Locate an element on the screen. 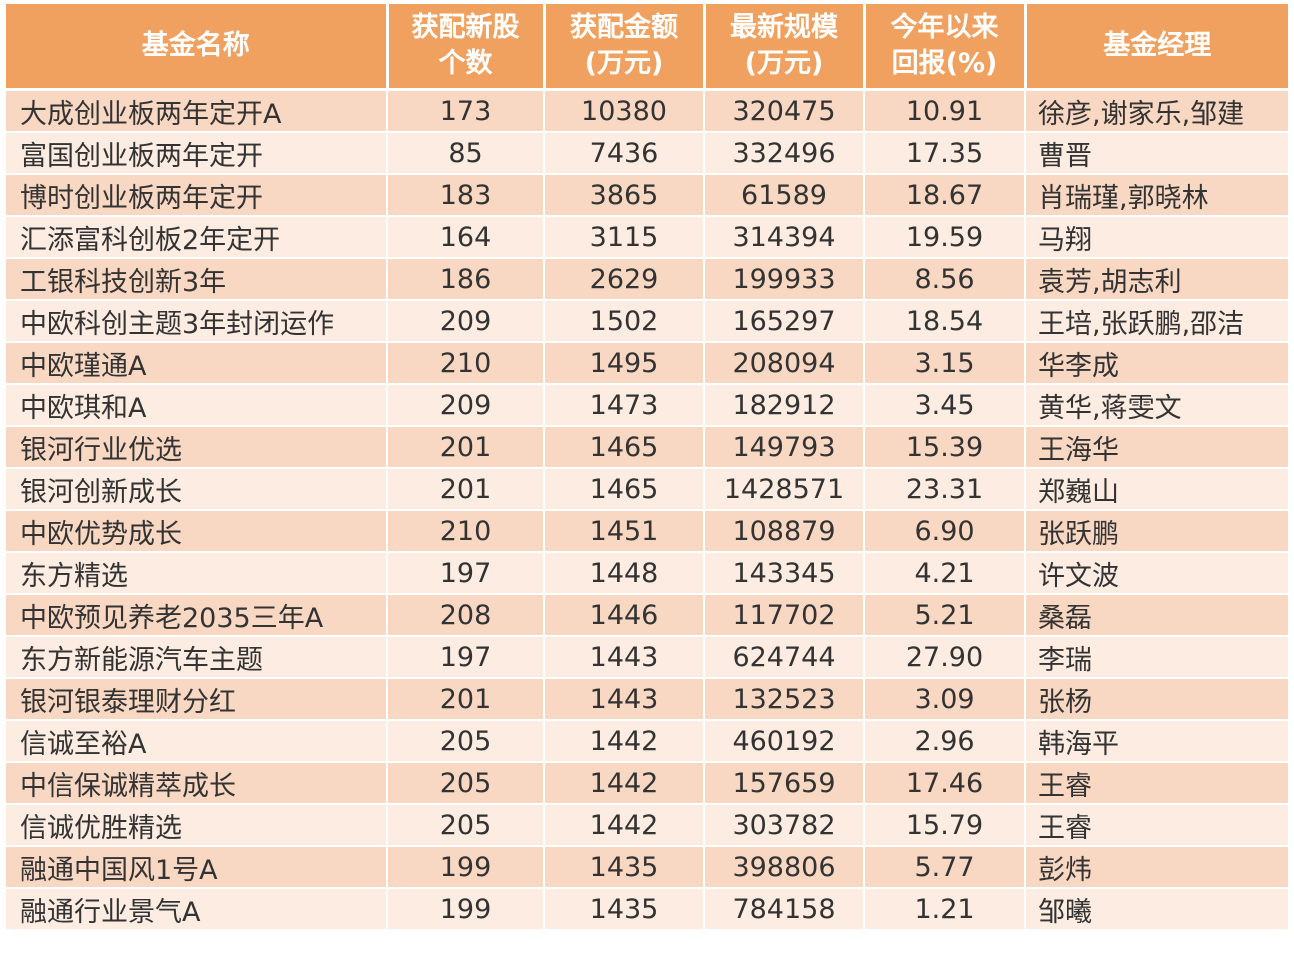 This screenshot has width=1294, height=956. cell-allocated-amount: 1473 is located at coordinates (624, 405).